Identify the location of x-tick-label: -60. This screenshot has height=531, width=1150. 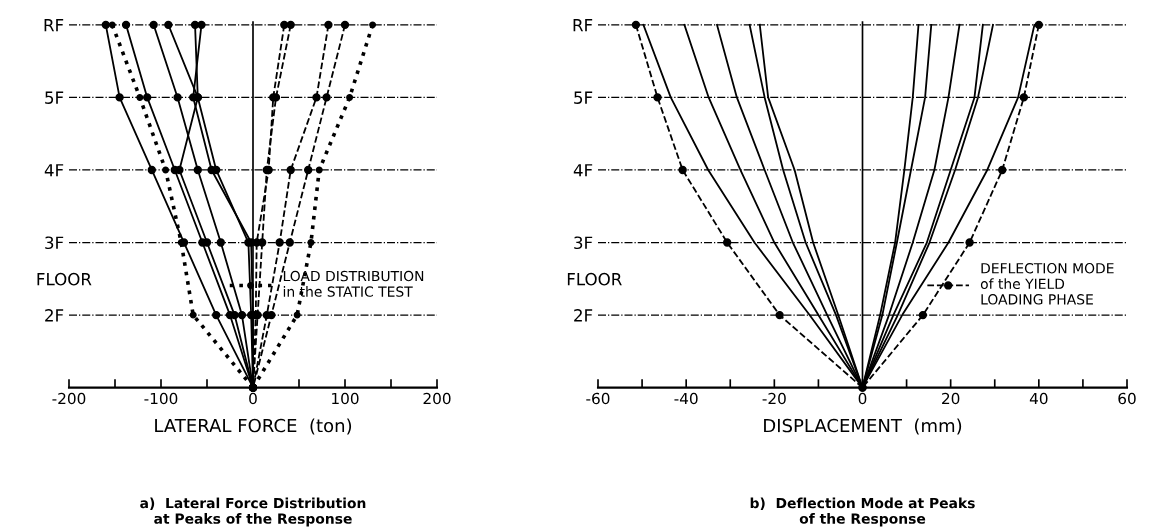
(598, 398).